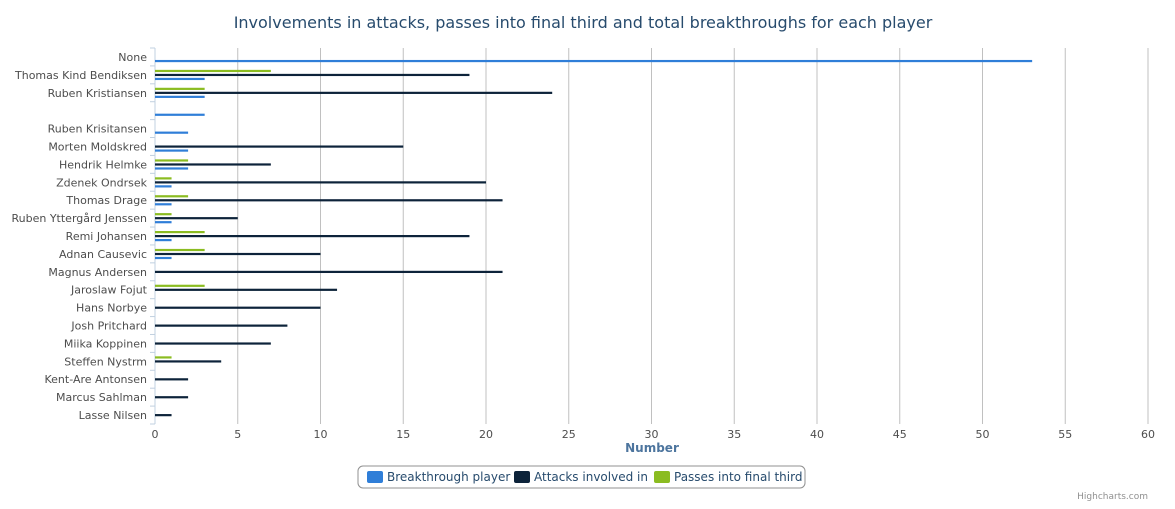 This screenshot has height=509, width=1175. What do you see at coordinates (106, 200) in the screenshot?
I see `category-label: Thomas Drage` at bounding box center [106, 200].